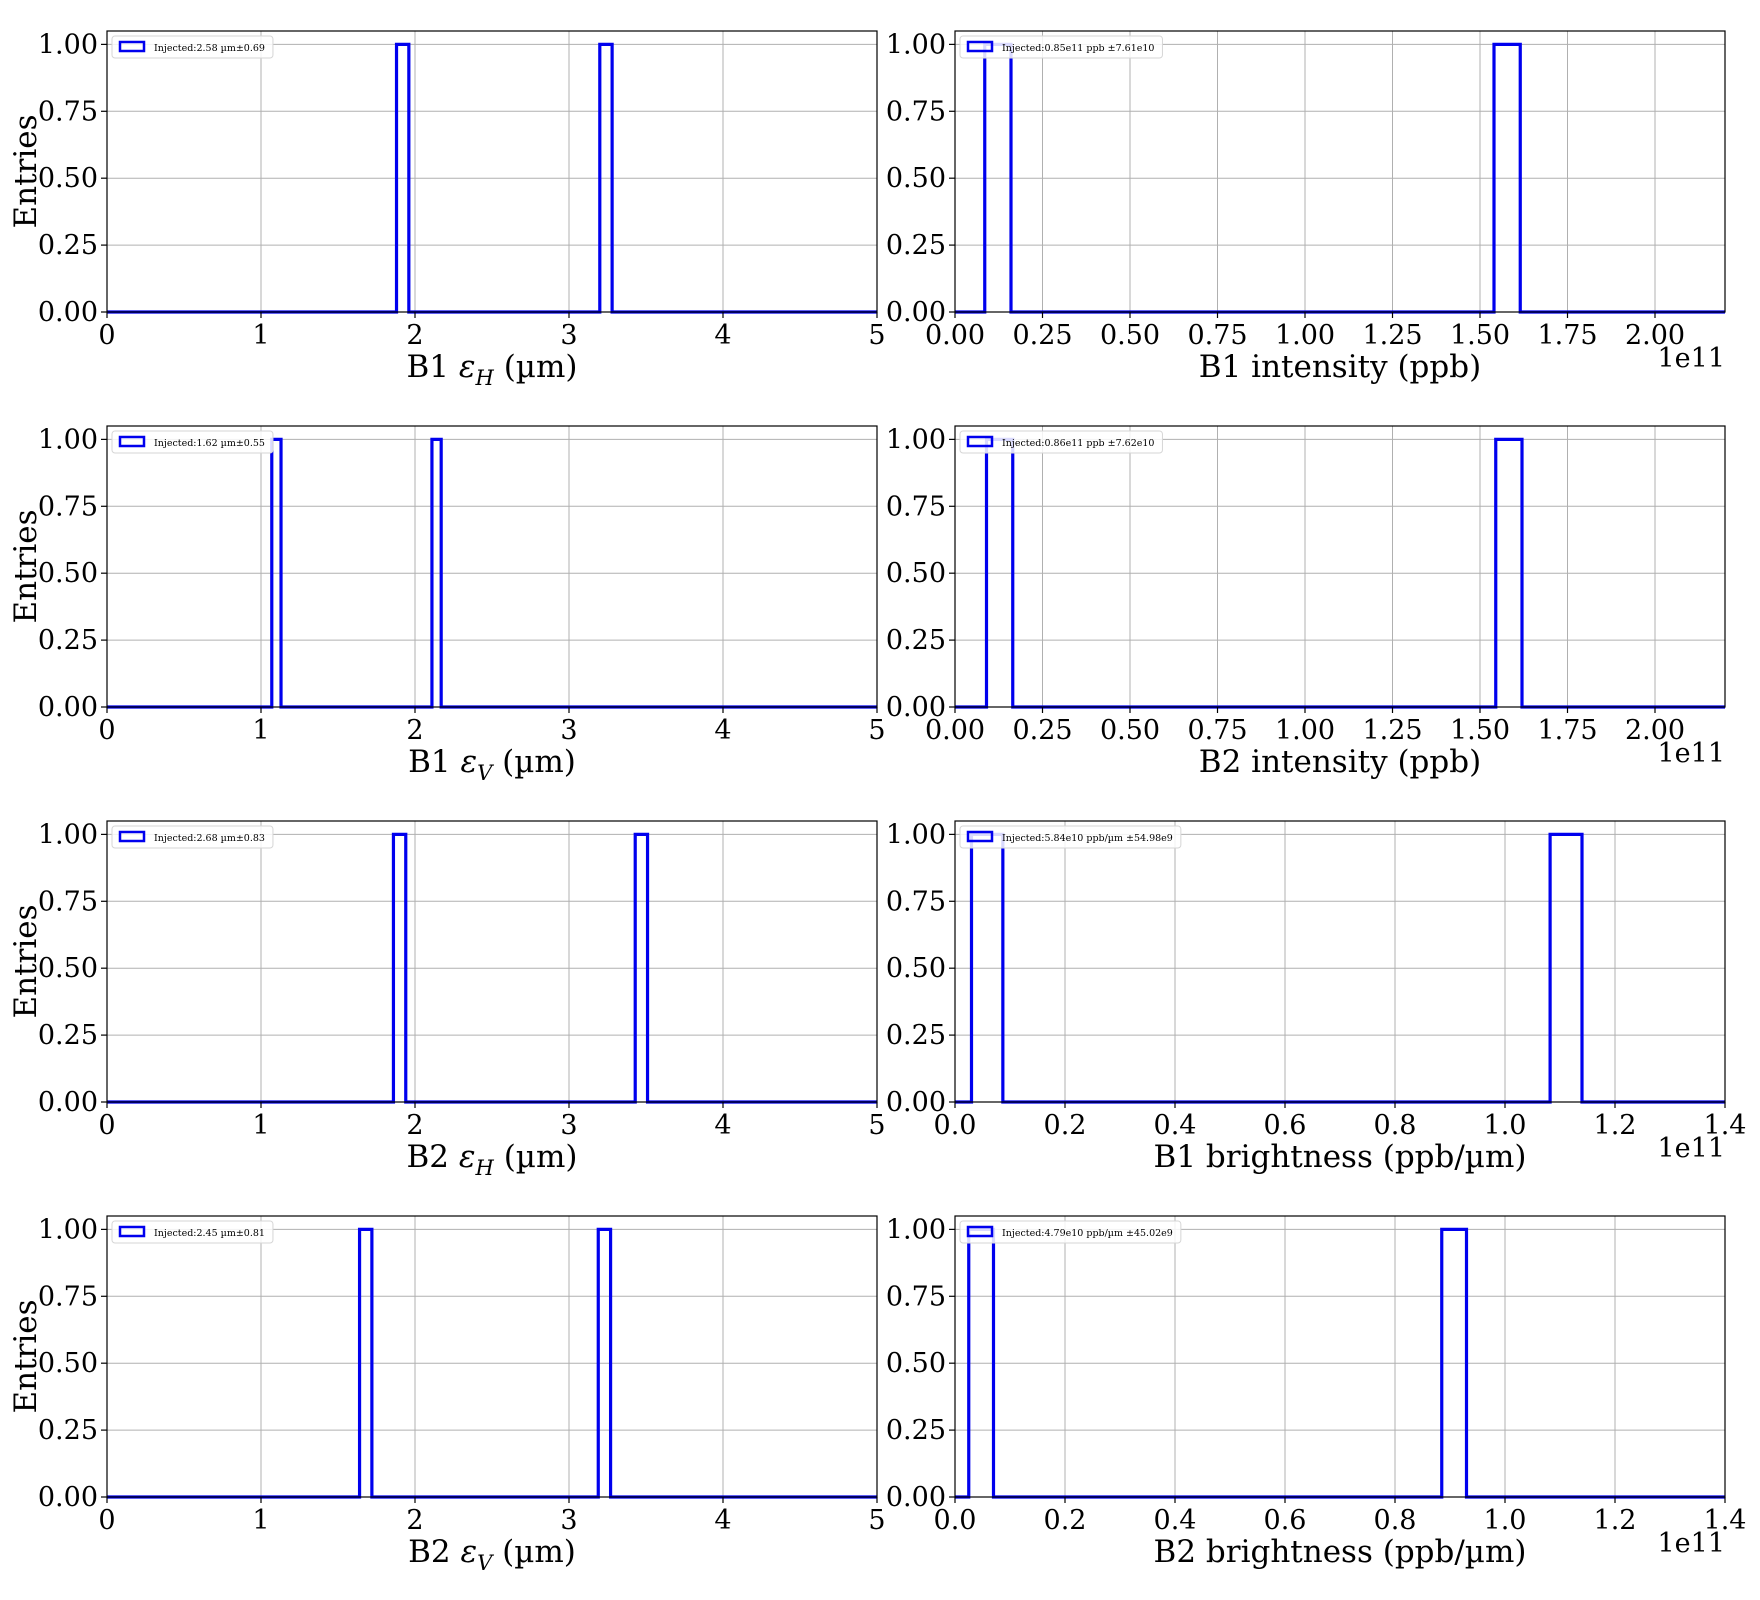 The height and width of the screenshot is (1600, 1760). What do you see at coordinates (1395, 1520) in the screenshot?
I see `x-tick-label: 0.8` at bounding box center [1395, 1520].